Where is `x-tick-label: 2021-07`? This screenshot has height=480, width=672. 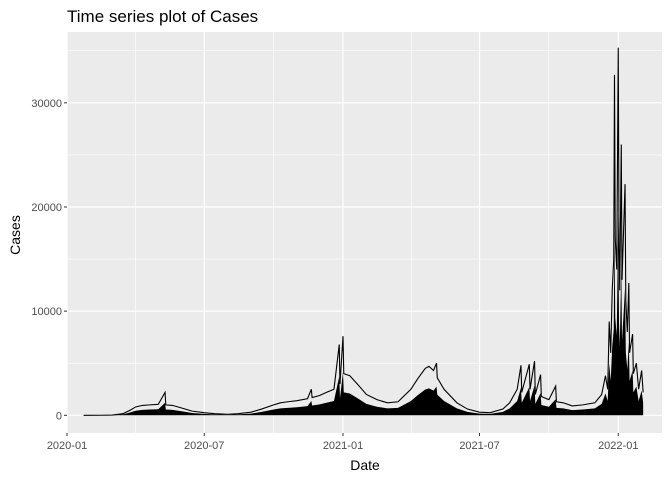
x-tick-label: 2021-07 is located at coordinates (479, 446).